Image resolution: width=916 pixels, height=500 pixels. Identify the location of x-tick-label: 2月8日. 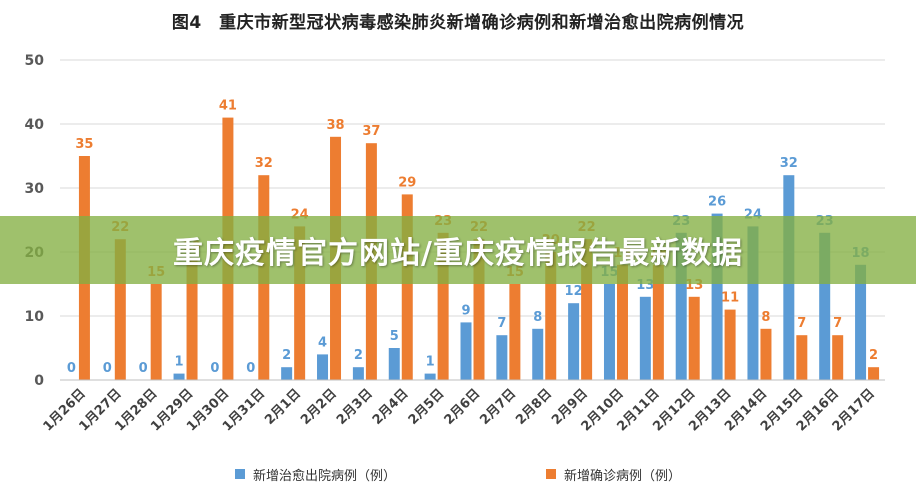
(534, 407).